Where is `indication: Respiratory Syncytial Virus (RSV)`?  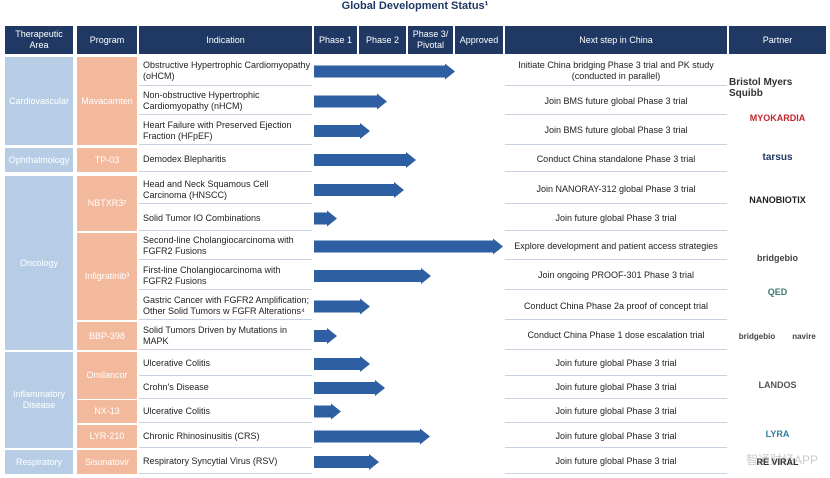 indication: Respiratory Syncytial Virus (RSV) is located at coordinates (225, 462).